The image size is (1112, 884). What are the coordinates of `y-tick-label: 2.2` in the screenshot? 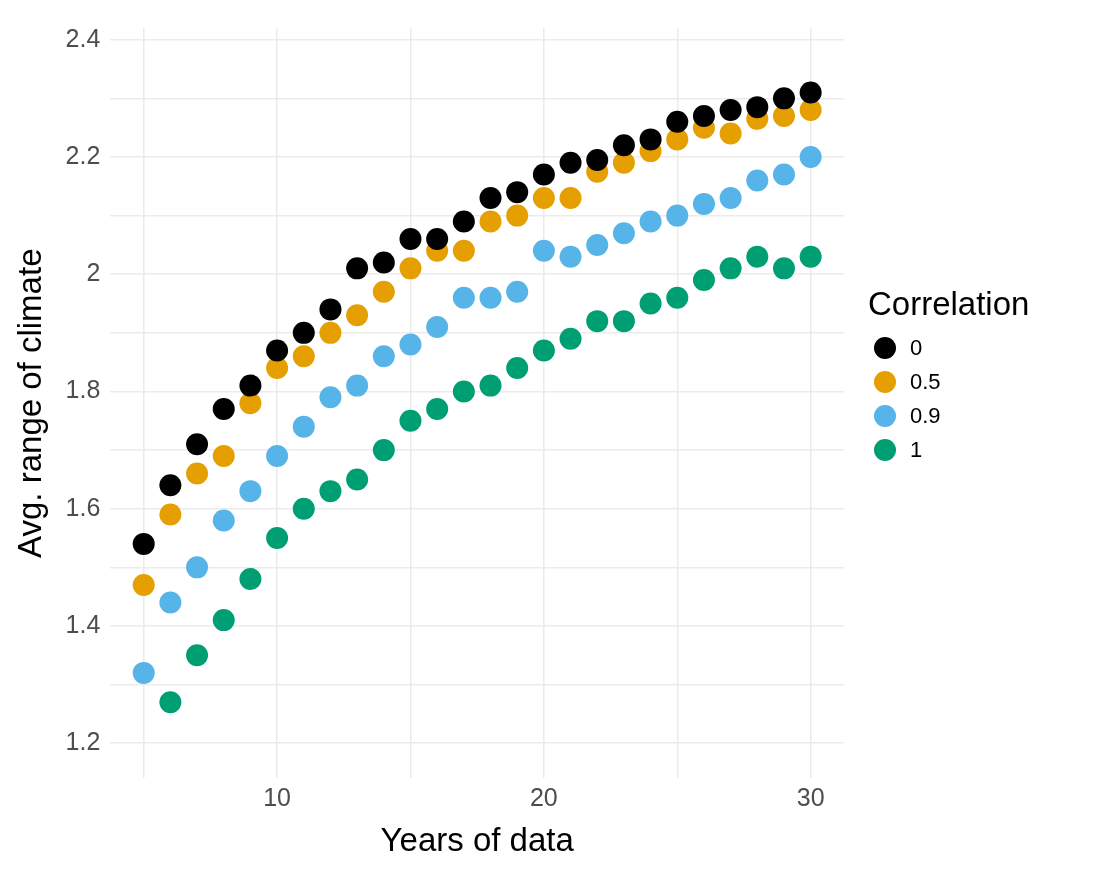 It's located at (83, 154).